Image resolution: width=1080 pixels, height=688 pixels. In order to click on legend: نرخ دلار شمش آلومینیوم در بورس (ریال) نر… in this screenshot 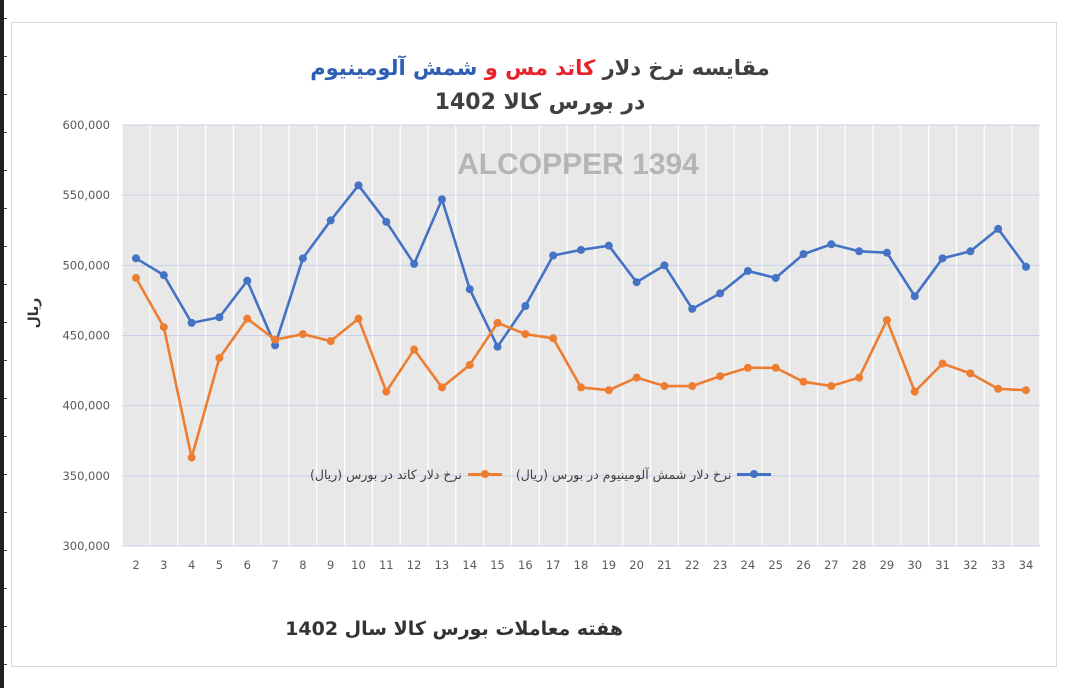, I will do `click(575, 474)`.